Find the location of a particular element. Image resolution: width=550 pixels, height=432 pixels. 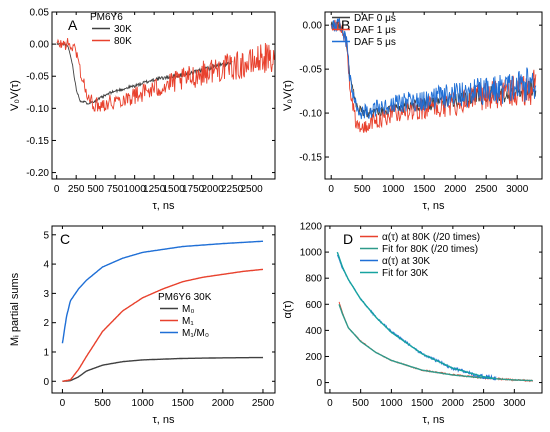

legend-entry: 80K is located at coordinates (123, 41).